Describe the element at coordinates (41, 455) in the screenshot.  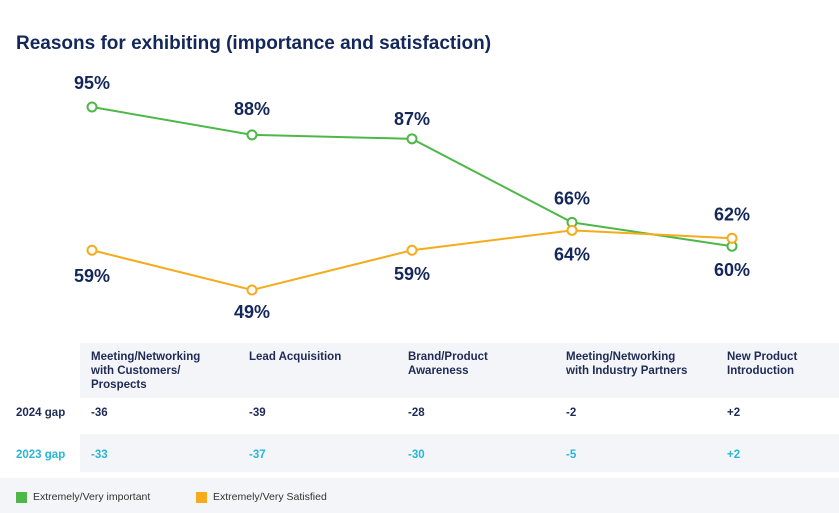
I see `gap-2023-label: 2023 gap` at that location.